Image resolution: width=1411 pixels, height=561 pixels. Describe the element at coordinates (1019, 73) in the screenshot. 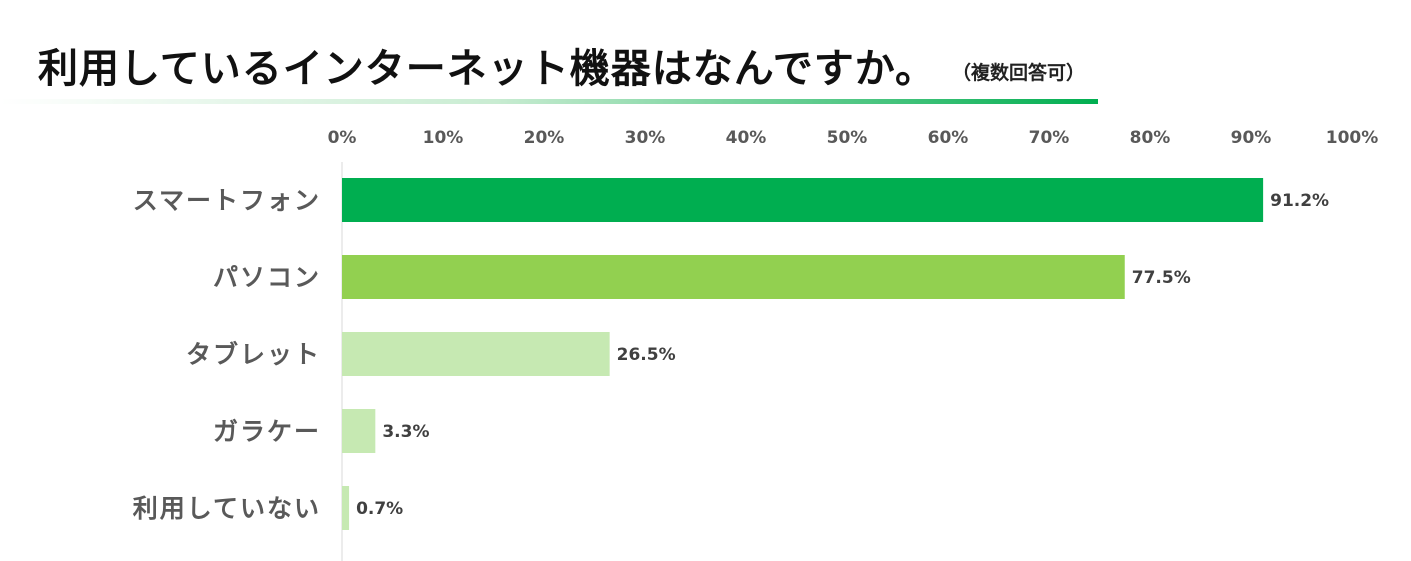

I see `chart-subtitle: （複数回答可）` at that location.